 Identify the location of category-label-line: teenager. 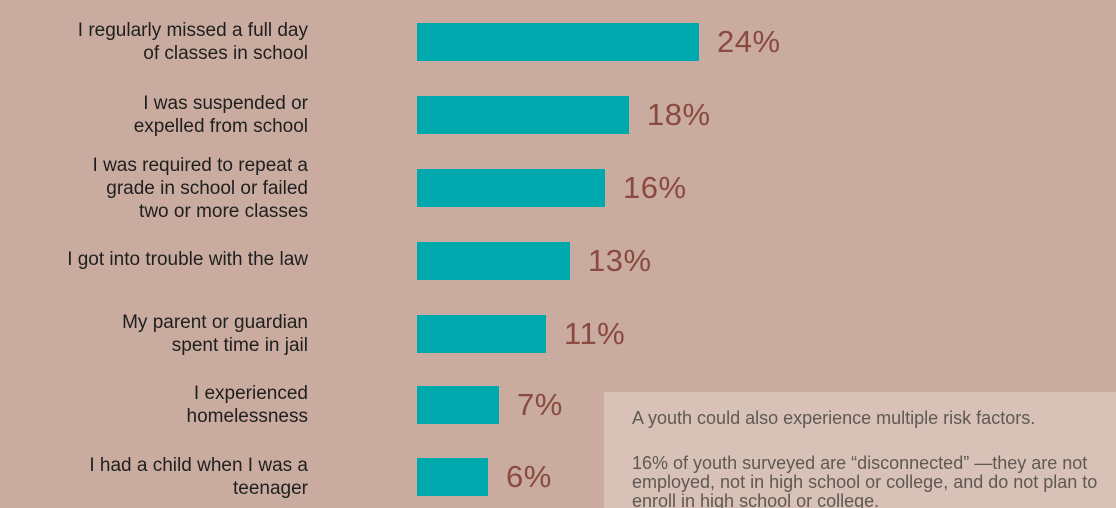
(270, 488).